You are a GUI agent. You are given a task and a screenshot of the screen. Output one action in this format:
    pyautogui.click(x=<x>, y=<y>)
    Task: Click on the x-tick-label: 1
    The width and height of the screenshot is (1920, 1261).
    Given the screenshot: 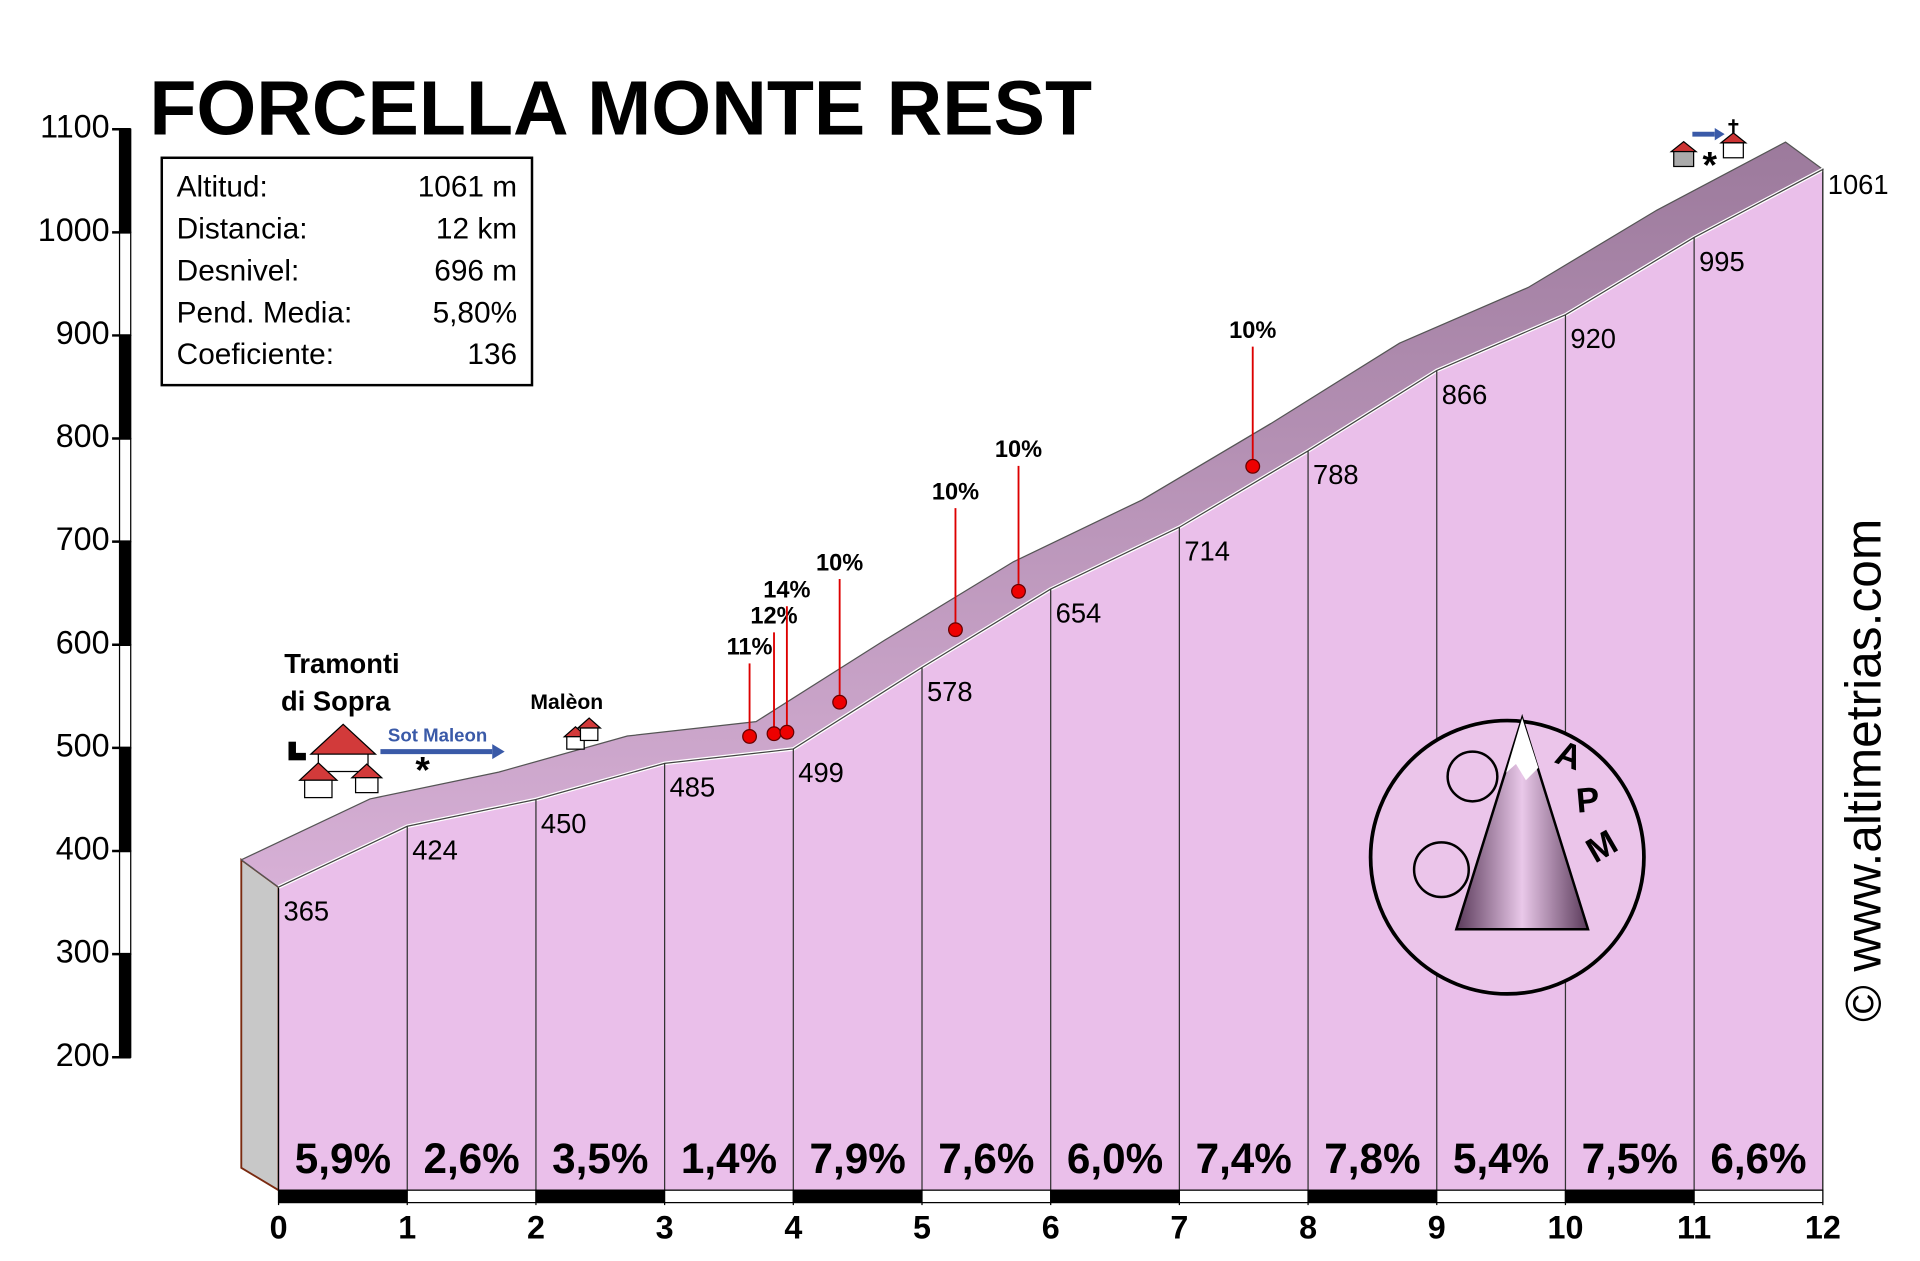 What is the action you would take?
    pyautogui.click(x=407, y=1227)
    